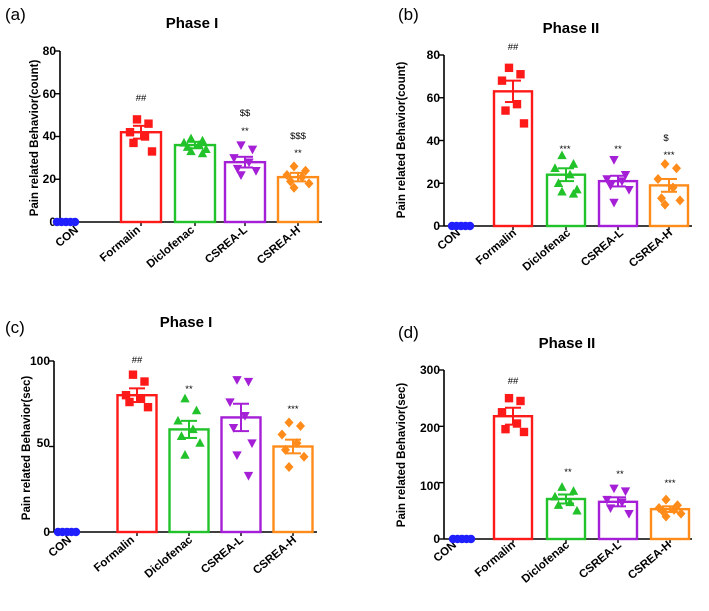  I want to click on y-tick-label: 100, so click(40, 361).